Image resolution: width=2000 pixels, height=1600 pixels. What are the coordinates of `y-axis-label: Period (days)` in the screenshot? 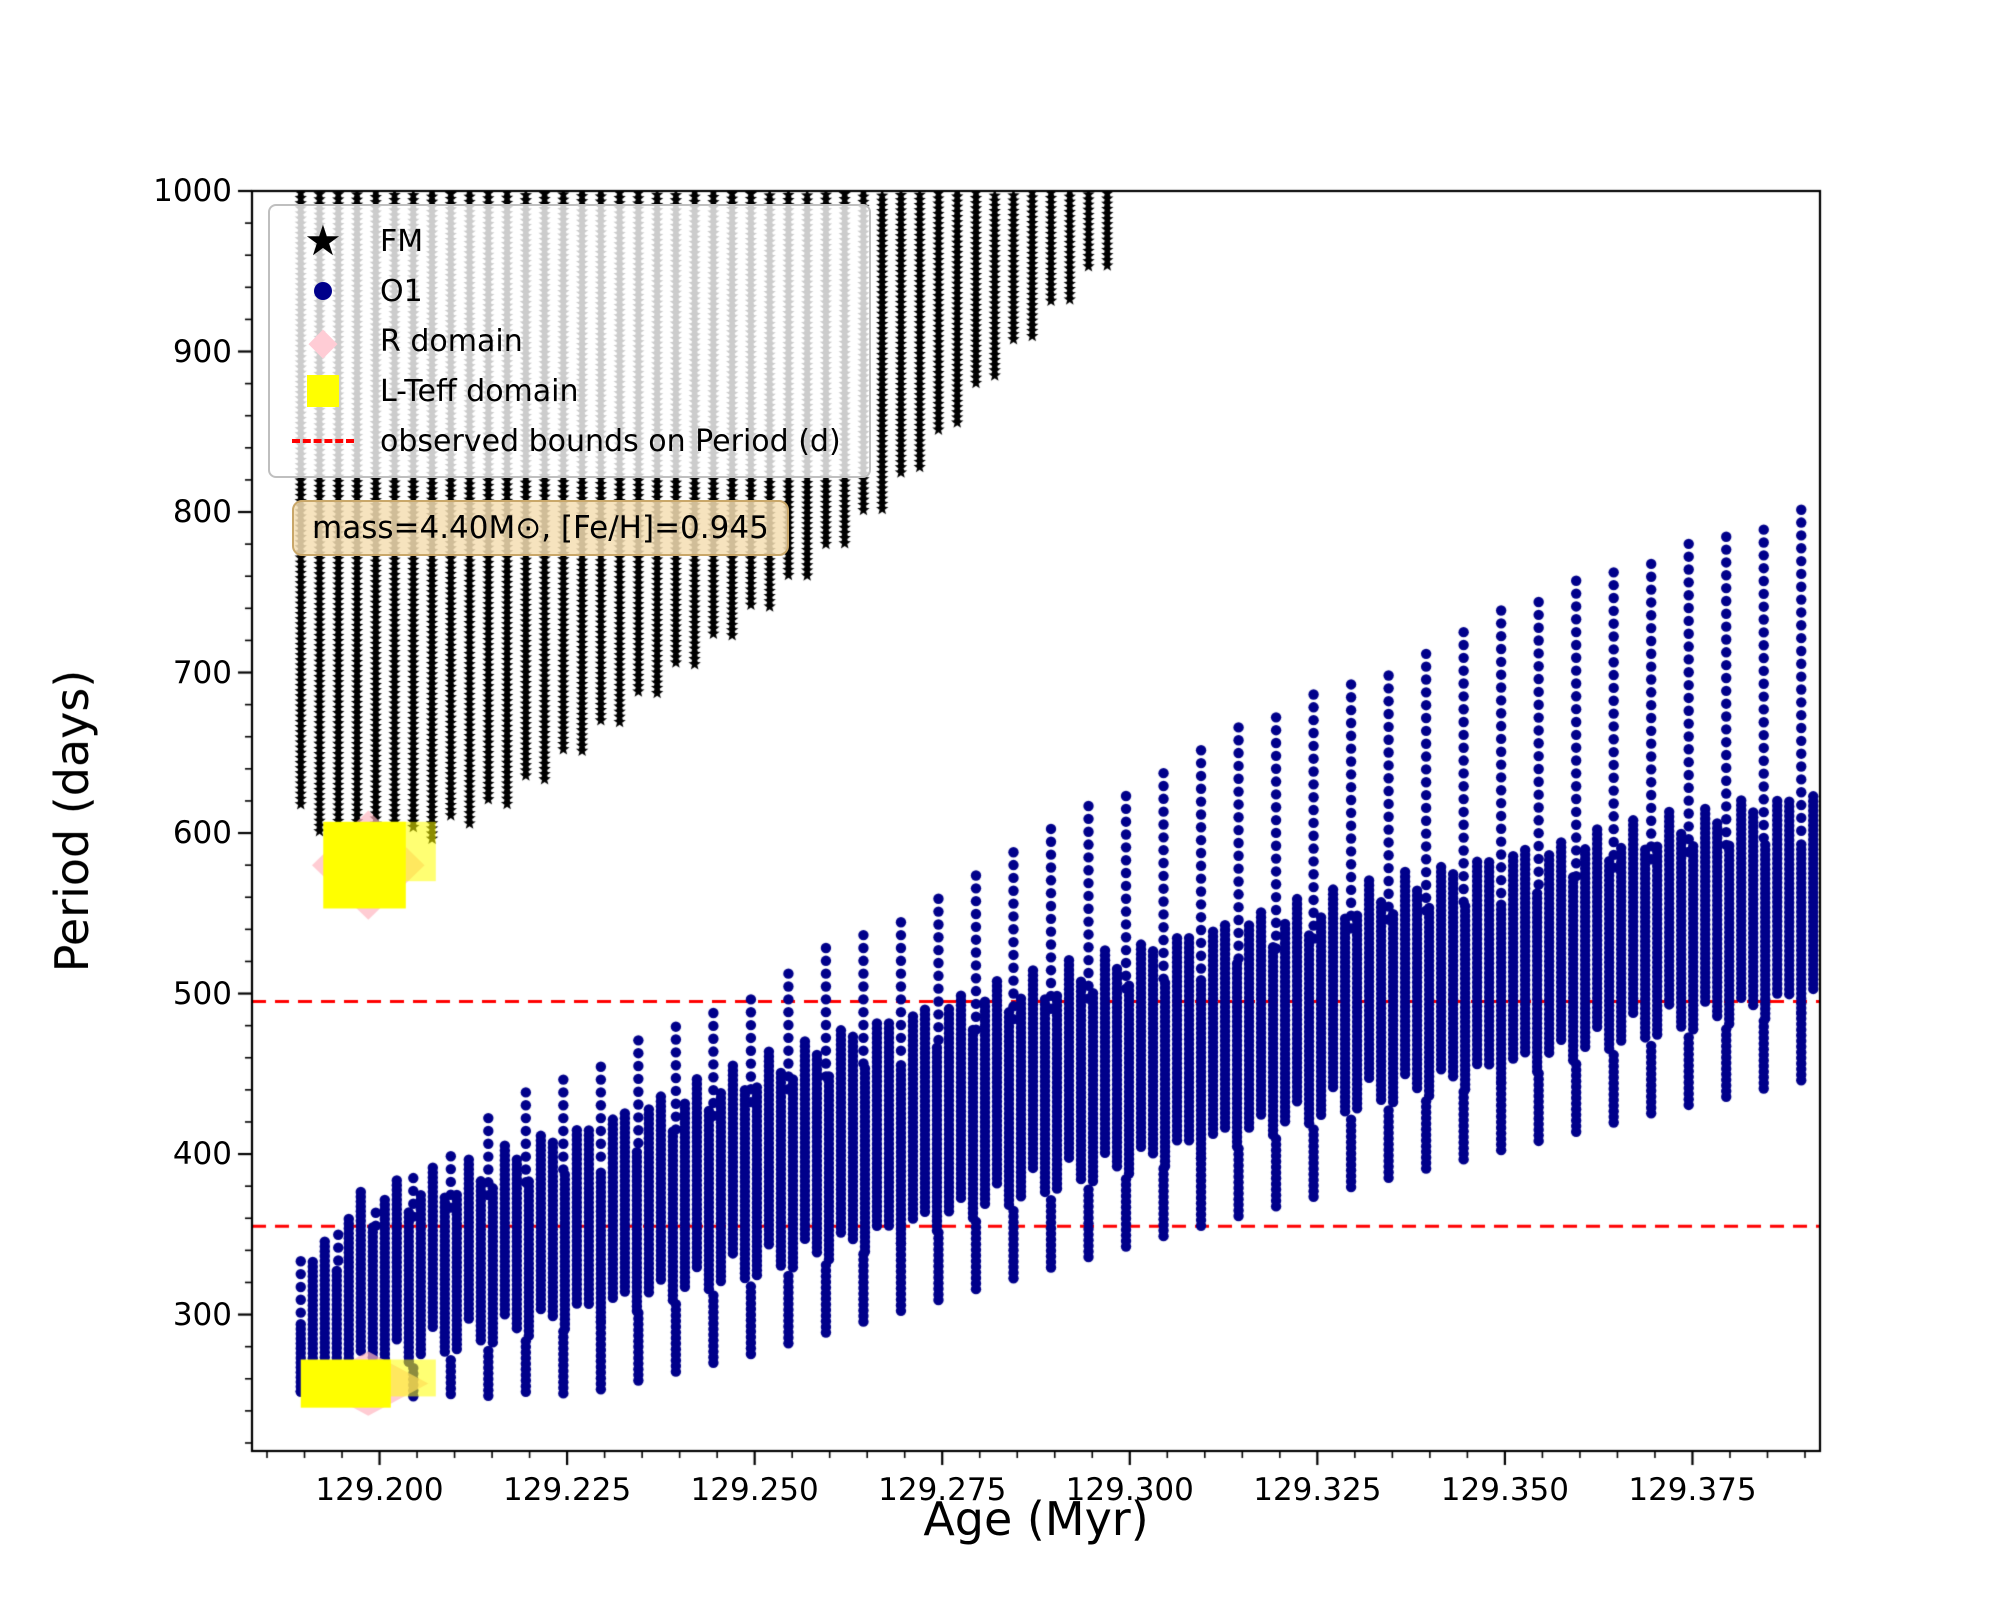 It's located at (72, 821).